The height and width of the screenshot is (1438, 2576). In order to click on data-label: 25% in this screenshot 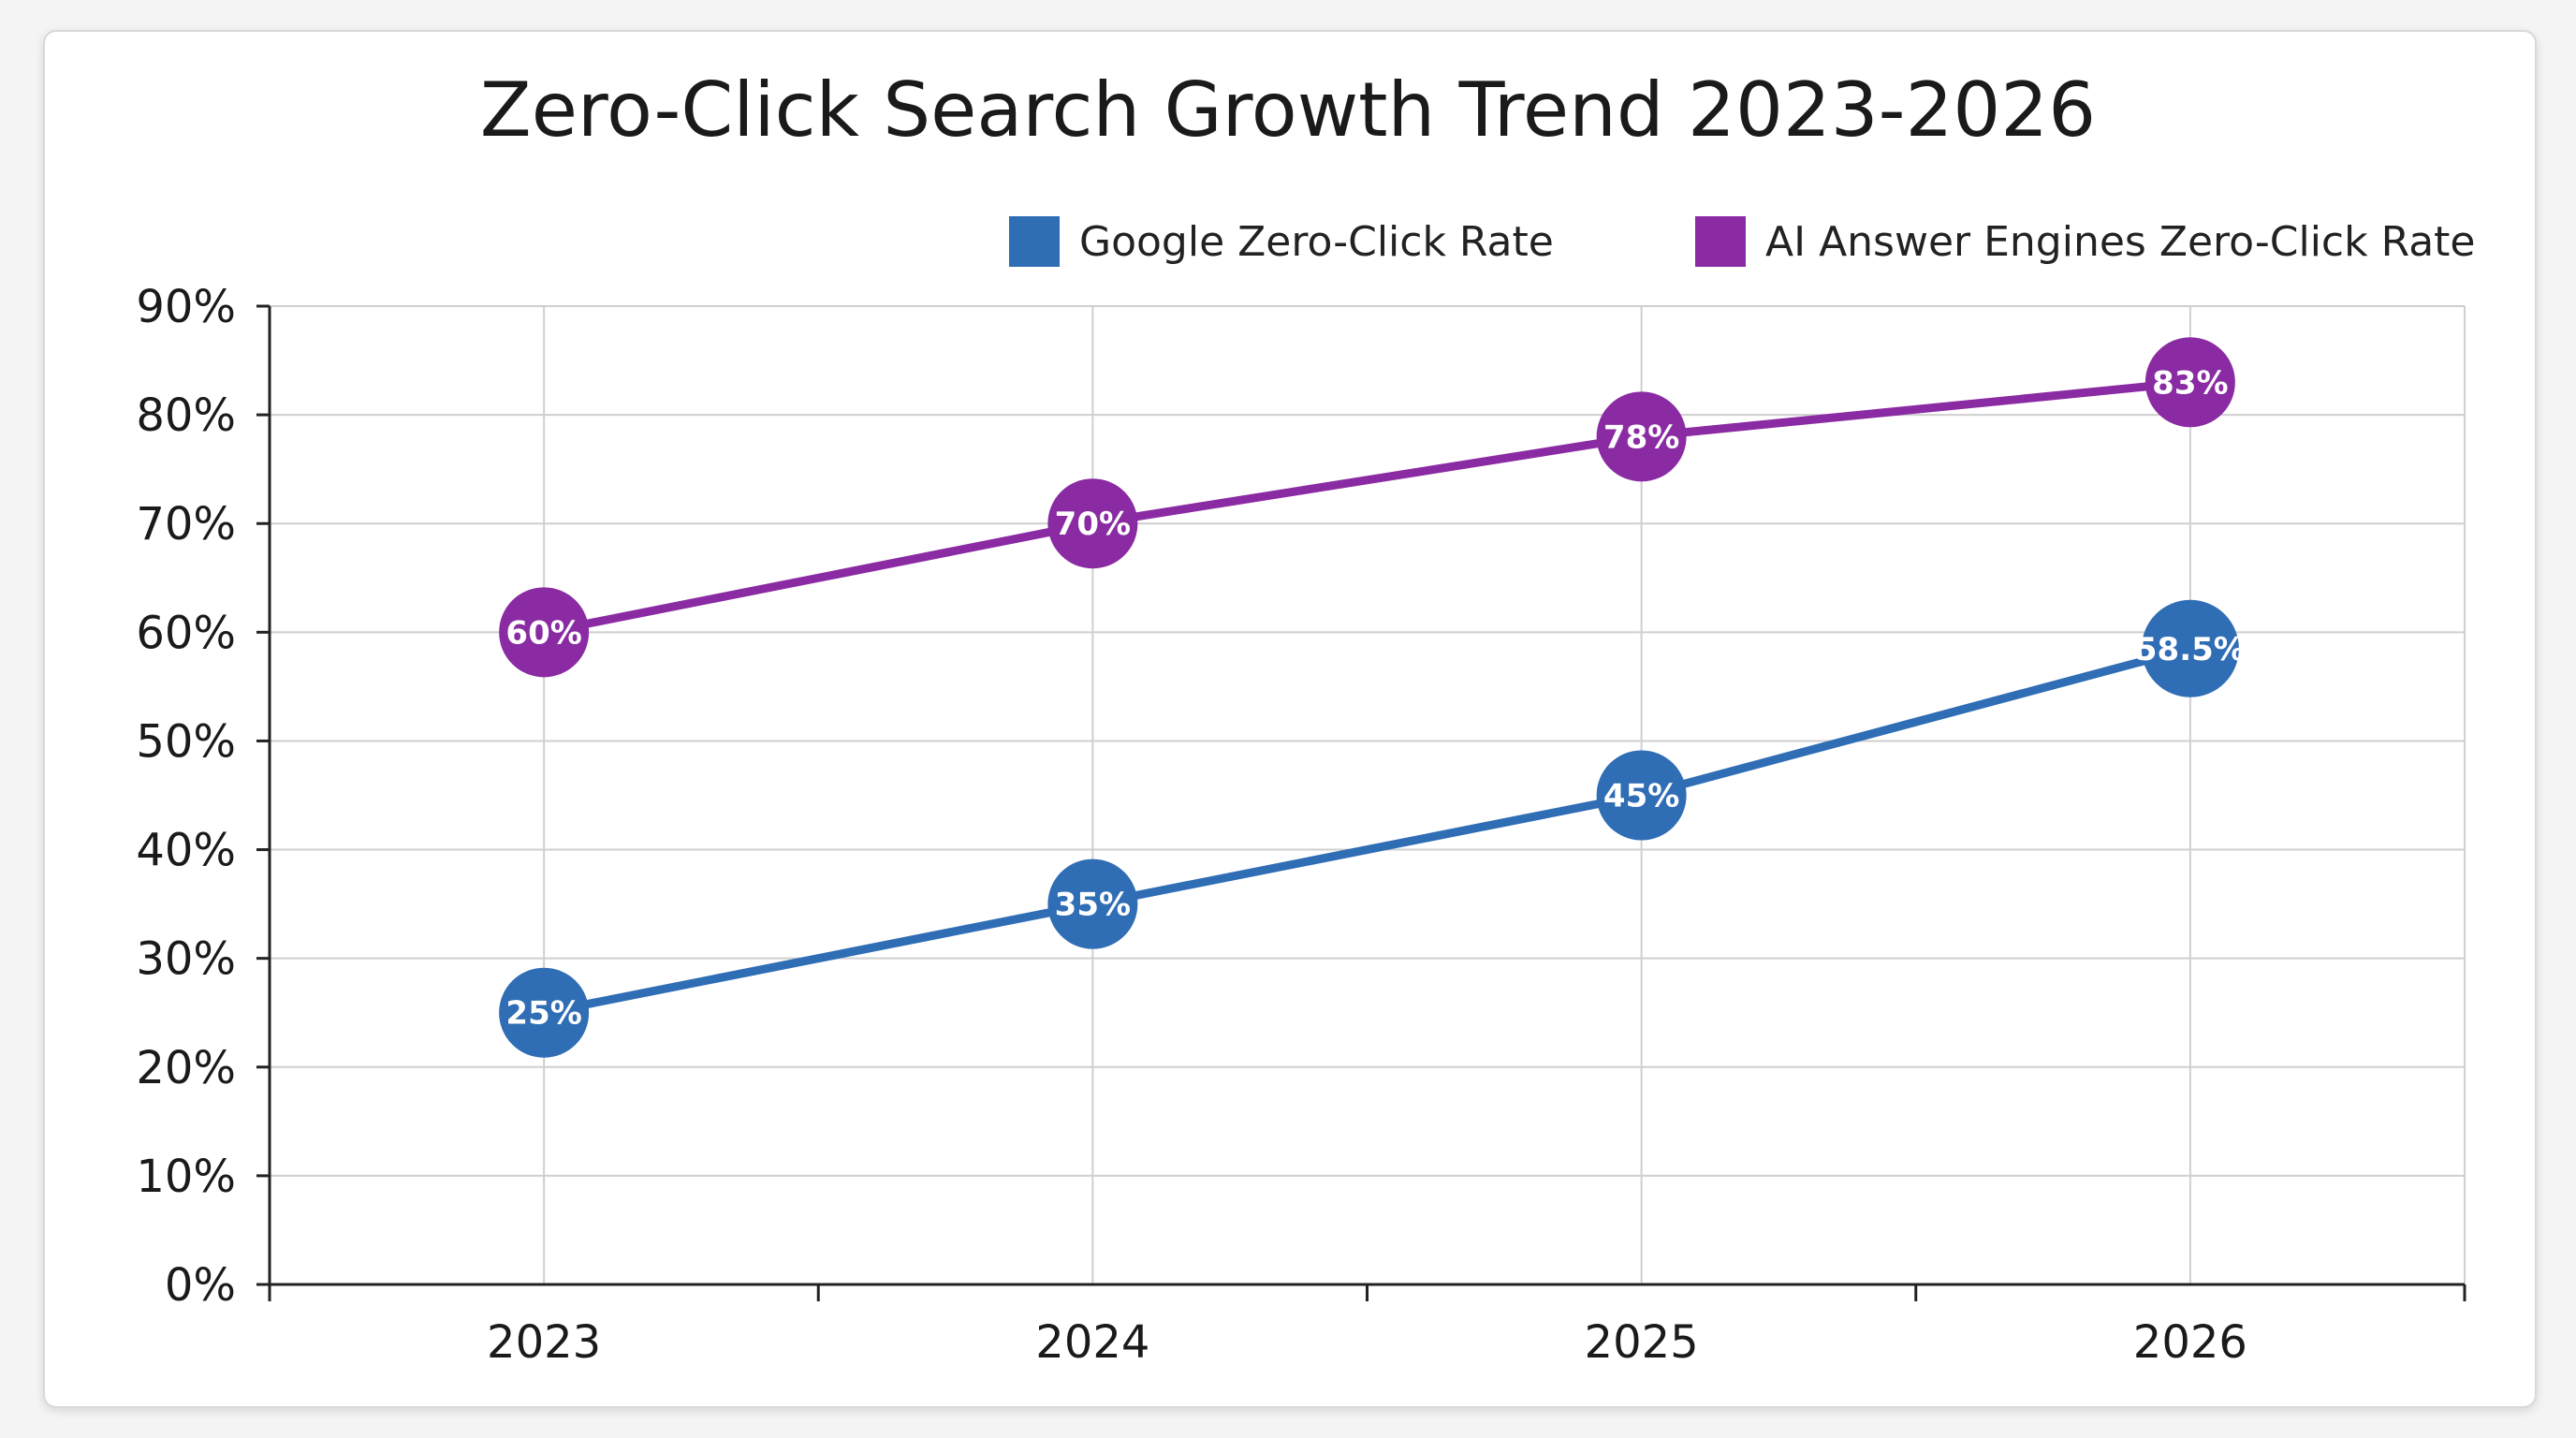, I will do `click(543, 1014)`.